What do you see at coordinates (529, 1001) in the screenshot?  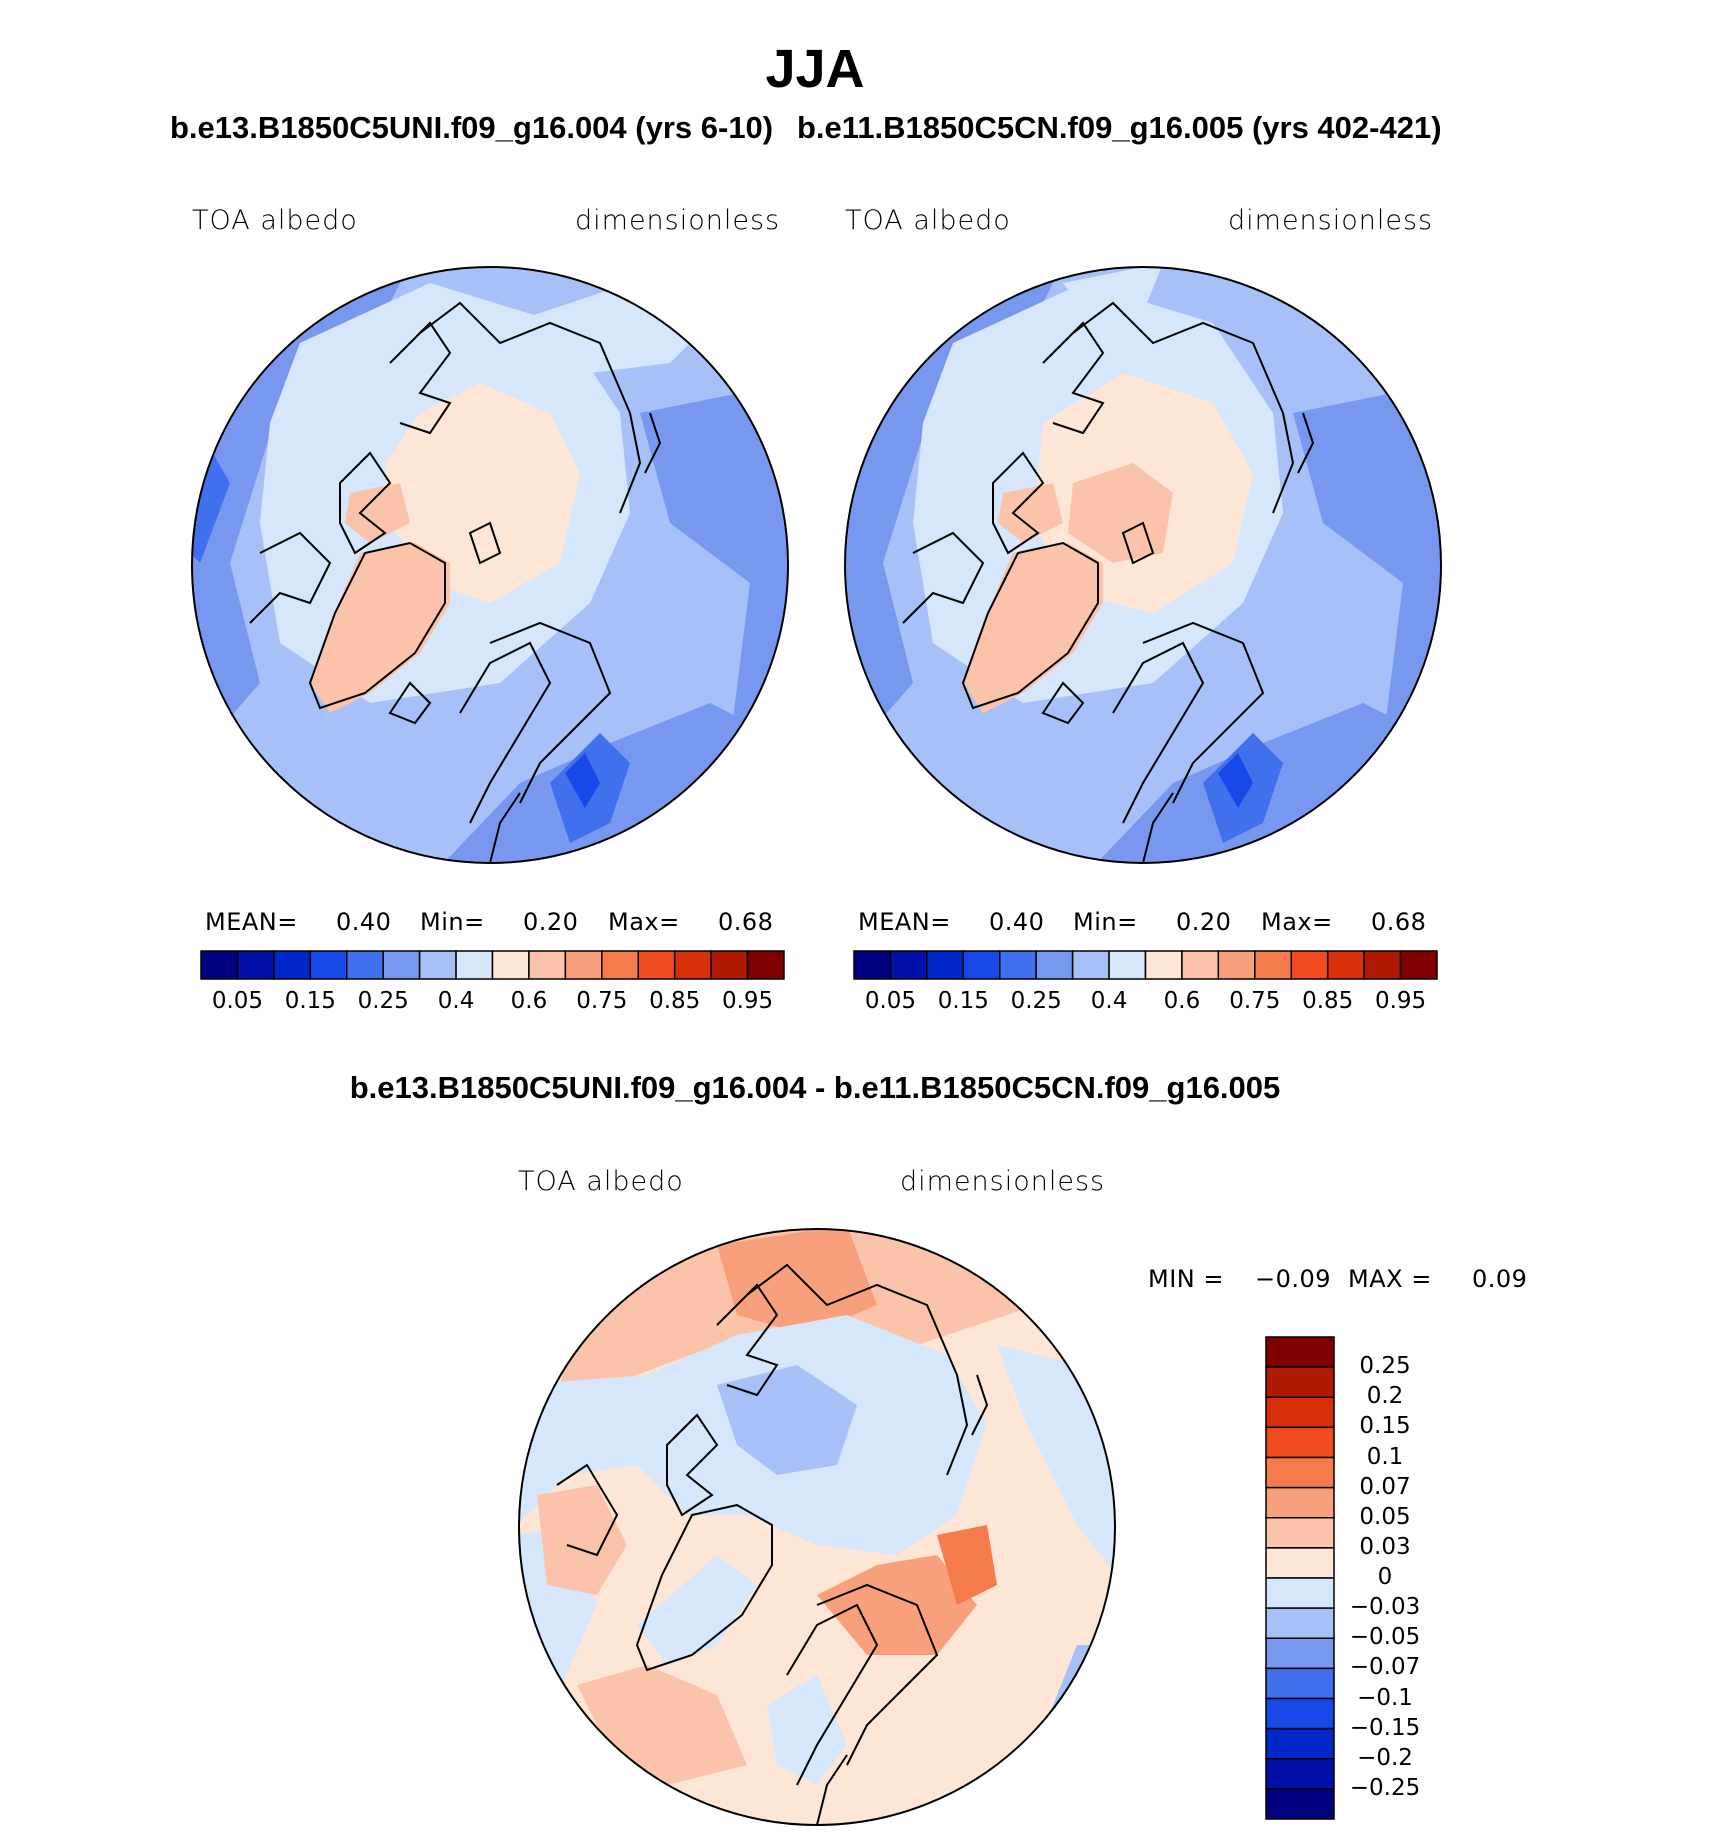 I see `colorbar-tick-label: 0.6` at bounding box center [529, 1001].